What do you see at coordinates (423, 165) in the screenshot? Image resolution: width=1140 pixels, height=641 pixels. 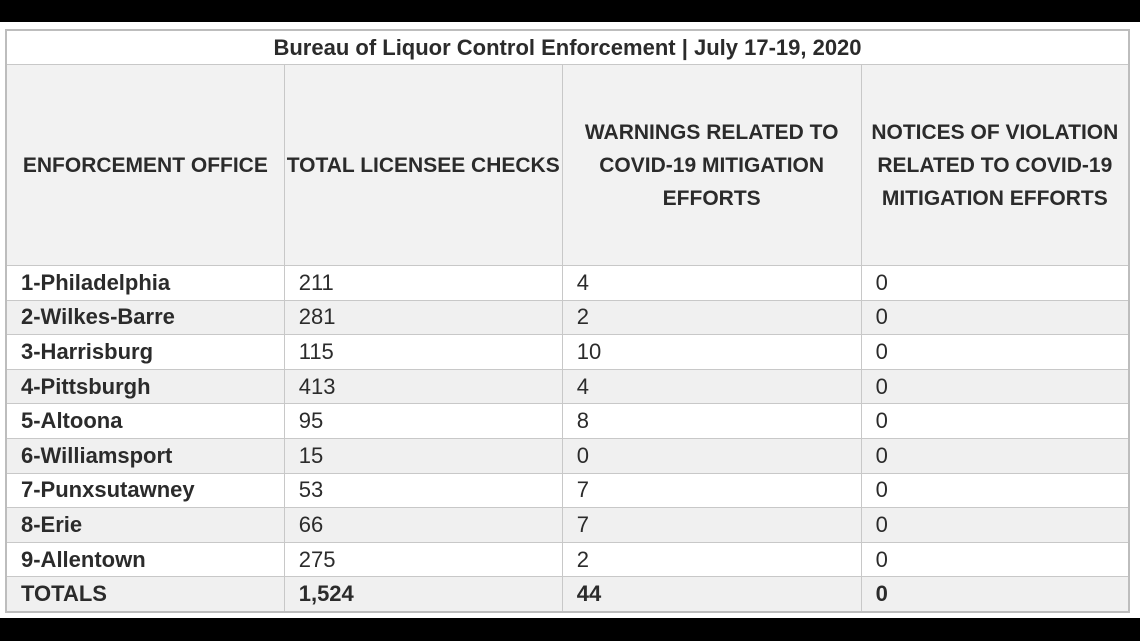 I see `header-total-checks: TOTAL LICENSEE CHECKS` at bounding box center [423, 165].